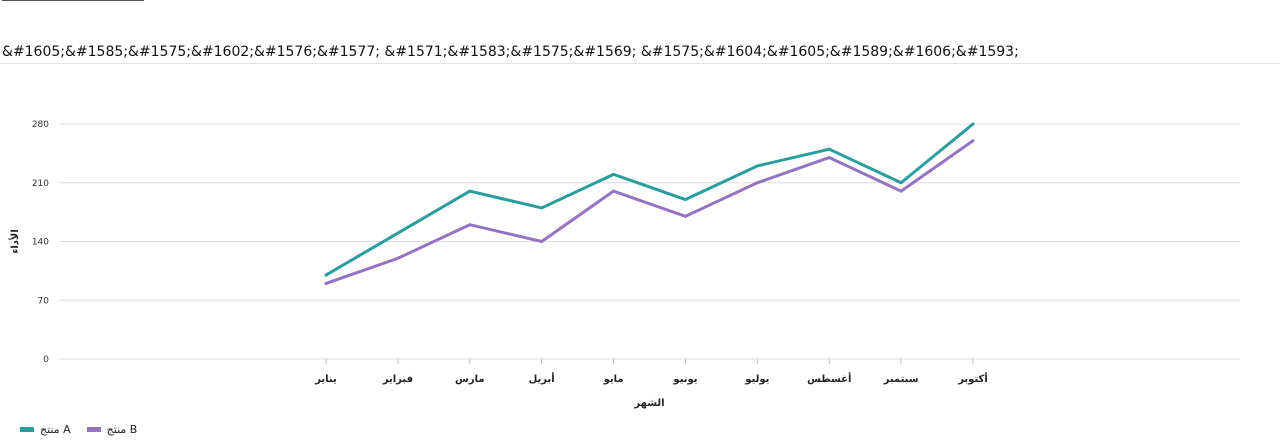  Describe the element at coordinates (122, 429) in the screenshot. I see `legend-label-series-b: منتج B` at that location.